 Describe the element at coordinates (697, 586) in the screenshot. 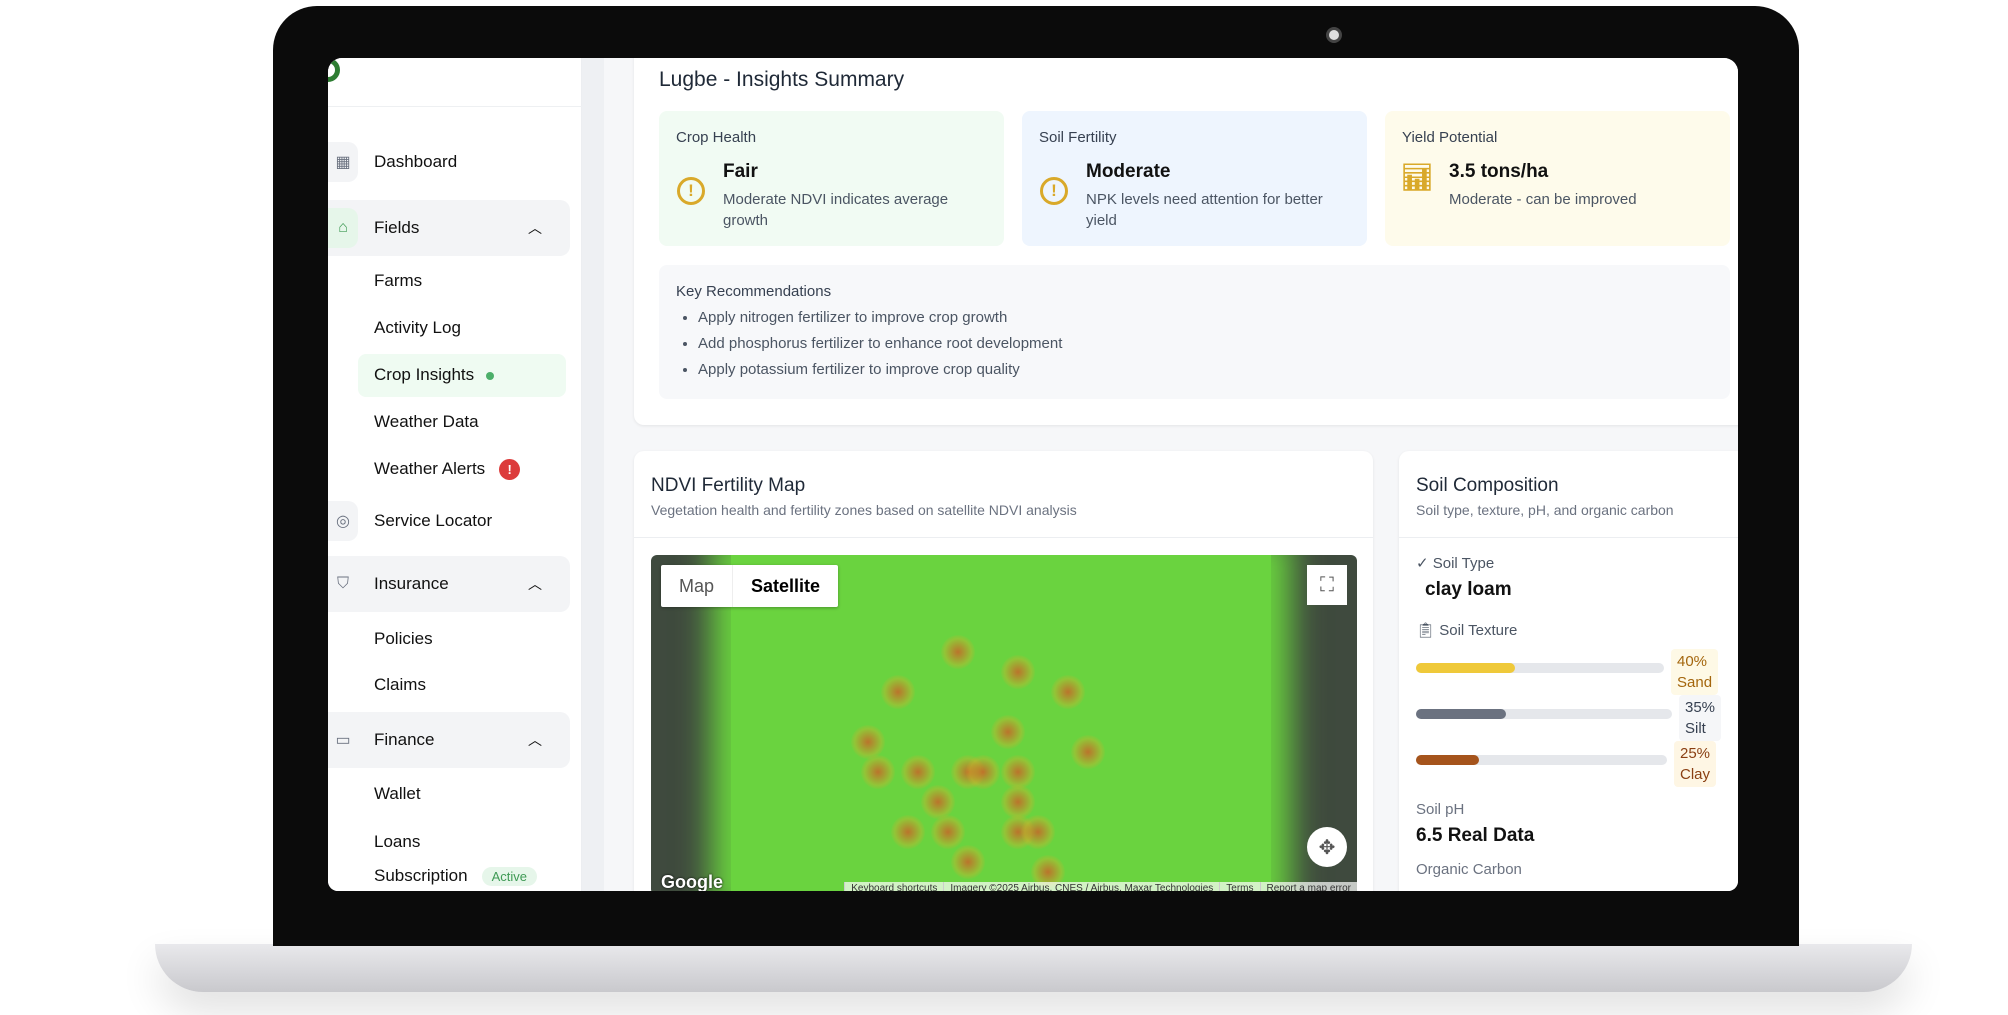

I see `map-button: Map` at that location.